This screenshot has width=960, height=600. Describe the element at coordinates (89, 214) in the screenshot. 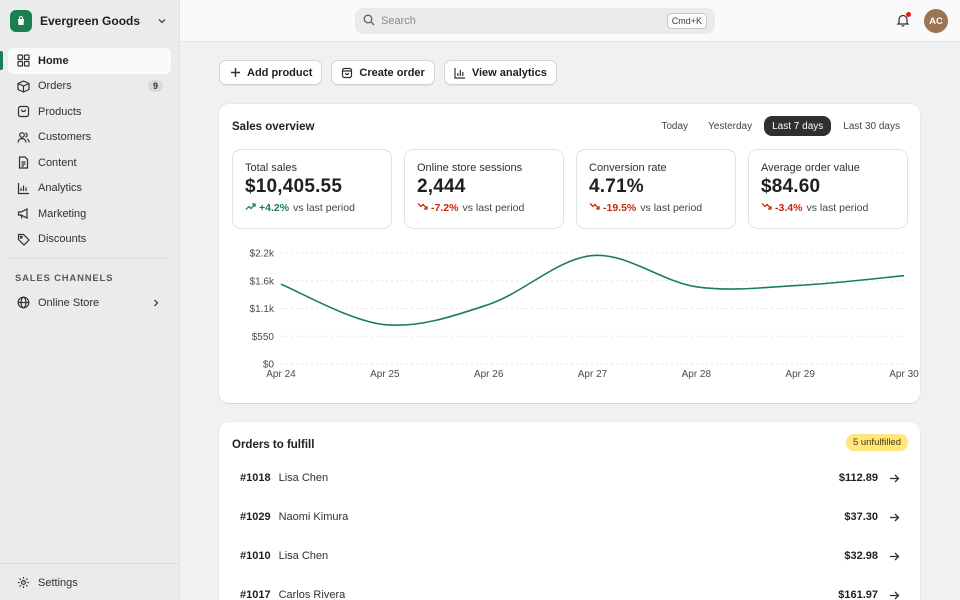

I see `sidebar-item-marketing: Marketing` at that location.